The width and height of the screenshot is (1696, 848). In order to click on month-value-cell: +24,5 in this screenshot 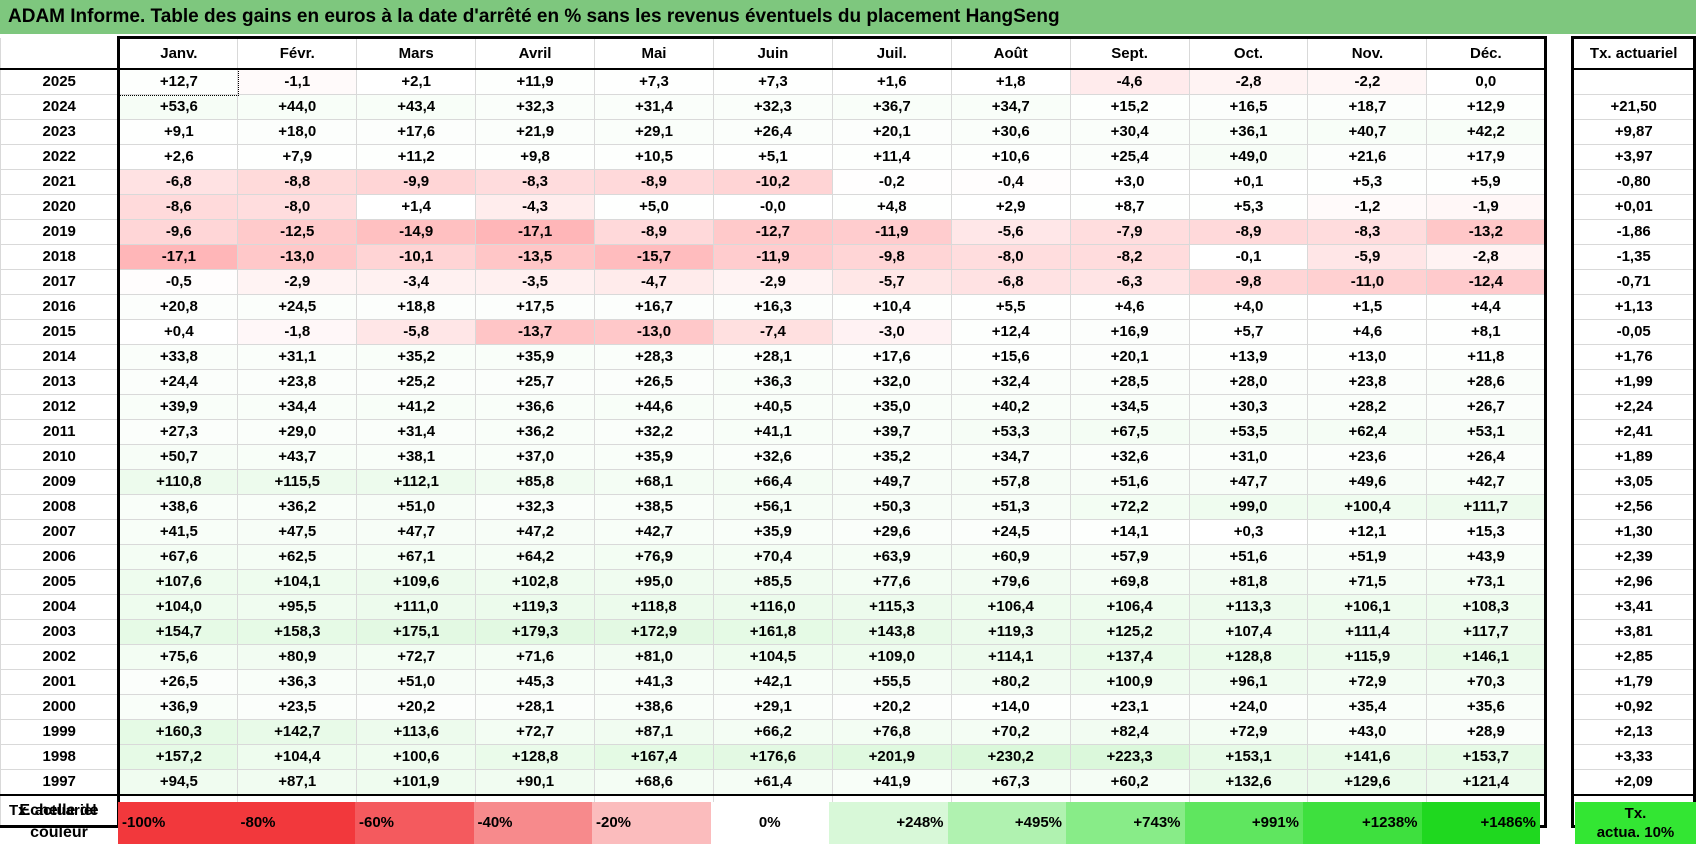, I will do `click(297, 307)`.